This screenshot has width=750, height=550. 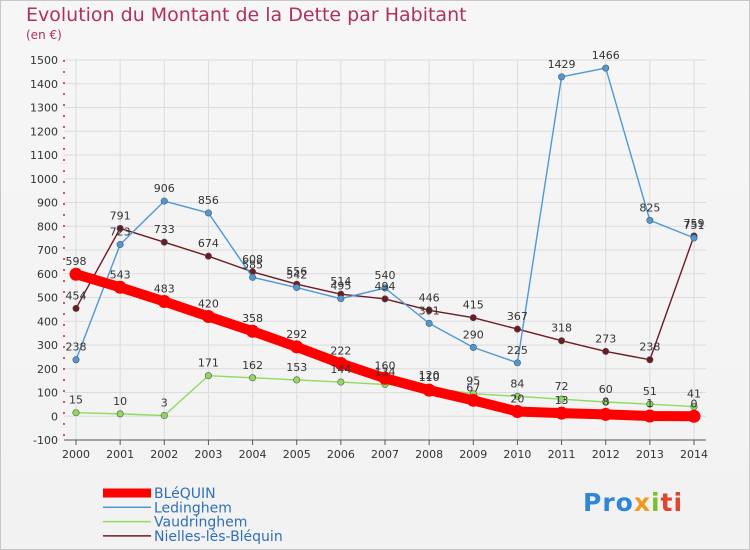 What do you see at coordinates (47, 369) in the screenshot?
I see `y-tick-label: 200` at bounding box center [47, 369].